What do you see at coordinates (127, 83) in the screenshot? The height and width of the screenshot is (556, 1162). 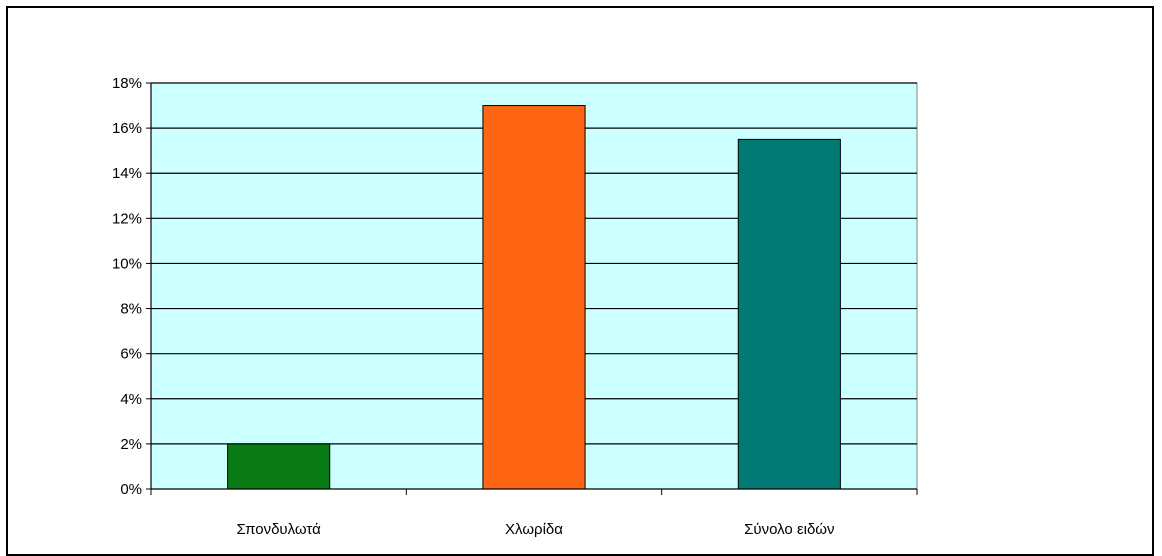 I see `y-tick-label: 18%` at bounding box center [127, 83].